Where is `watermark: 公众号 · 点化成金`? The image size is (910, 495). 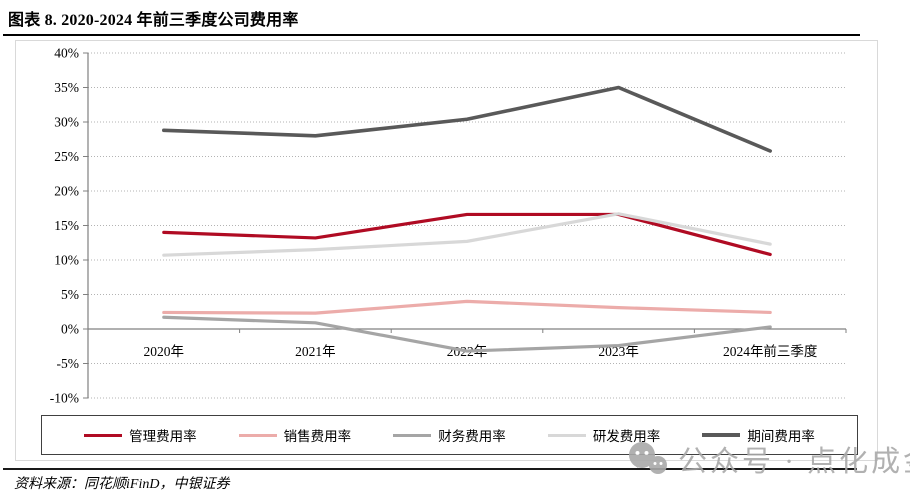
watermark: 公众号 · 点化成金 is located at coordinates (768, 459).